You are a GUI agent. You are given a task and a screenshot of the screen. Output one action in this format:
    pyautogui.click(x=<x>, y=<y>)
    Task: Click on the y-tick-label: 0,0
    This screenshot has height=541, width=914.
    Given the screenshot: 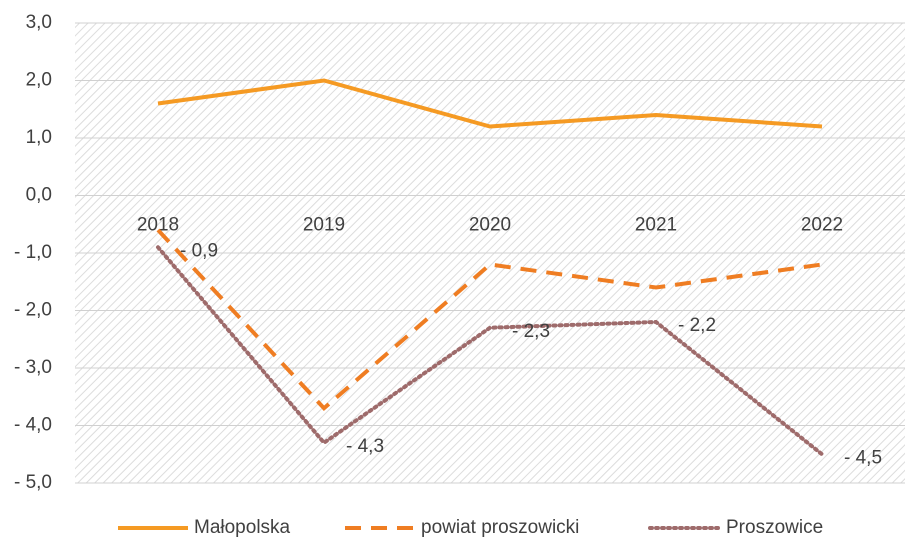 What is the action you would take?
    pyautogui.click(x=39, y=195)
    